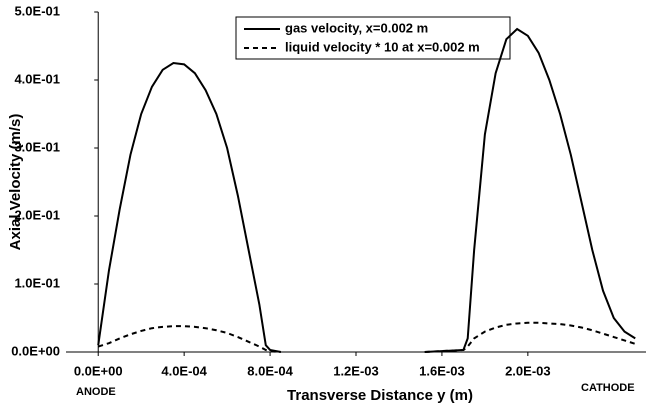 This screenshot has height=408, width=646. What do you see at coordinates (37, 282) in the screenshot?
I see `y-tick-label: 1.0E-01` at bounding box center [37, 282].